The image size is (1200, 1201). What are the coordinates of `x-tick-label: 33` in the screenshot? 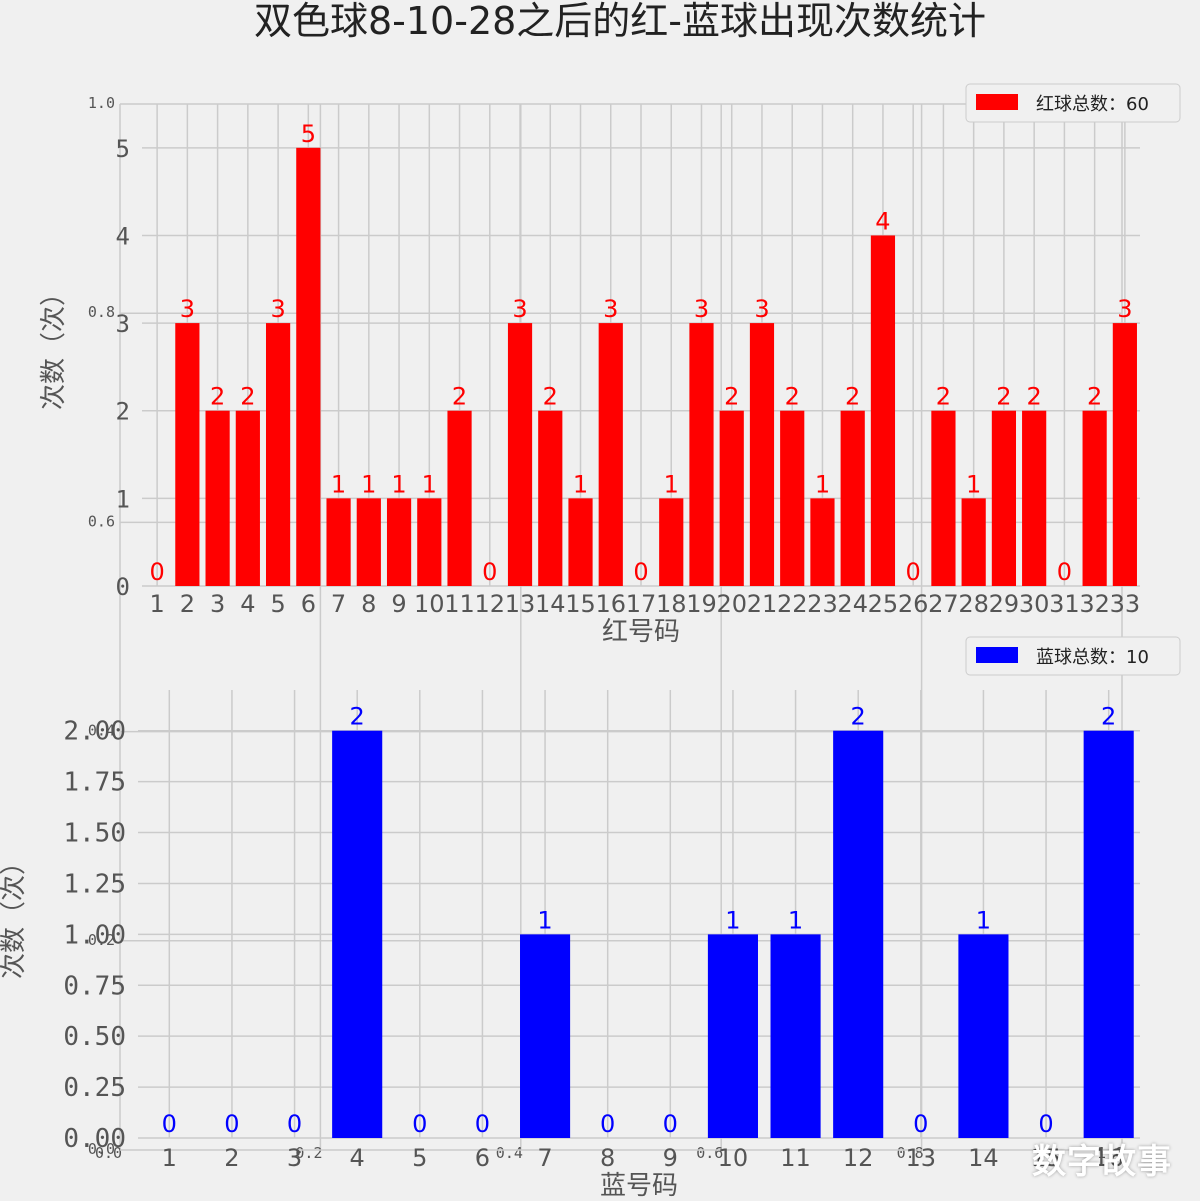 It's located at (1125, 604).